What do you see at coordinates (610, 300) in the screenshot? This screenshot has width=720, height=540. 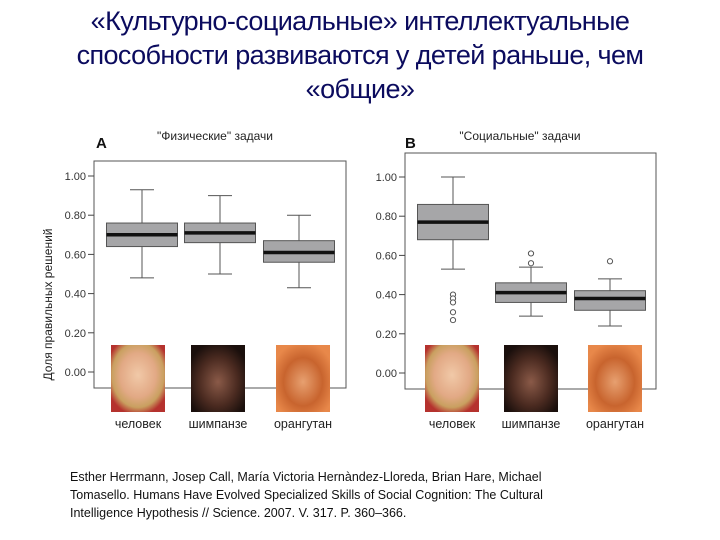 I see `box-iqr` at bounding box center [610, 300].